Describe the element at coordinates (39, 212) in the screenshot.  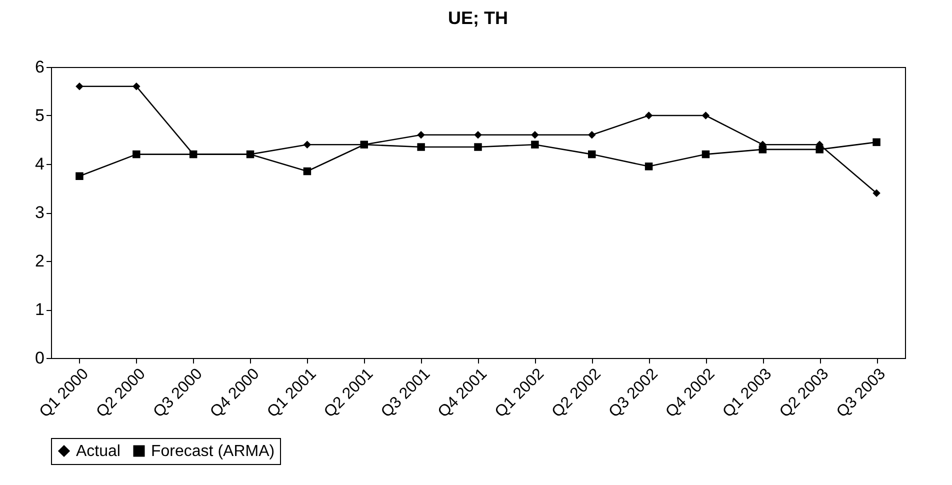
I see `y-tick-label: 3` at that location.